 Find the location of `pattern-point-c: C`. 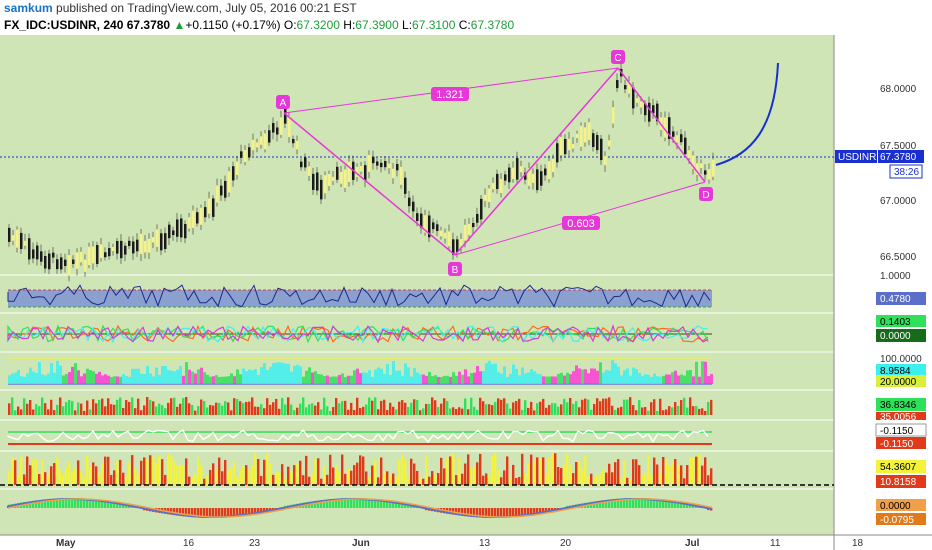

pattern-point-c: C is located at coordinates (618, 57).